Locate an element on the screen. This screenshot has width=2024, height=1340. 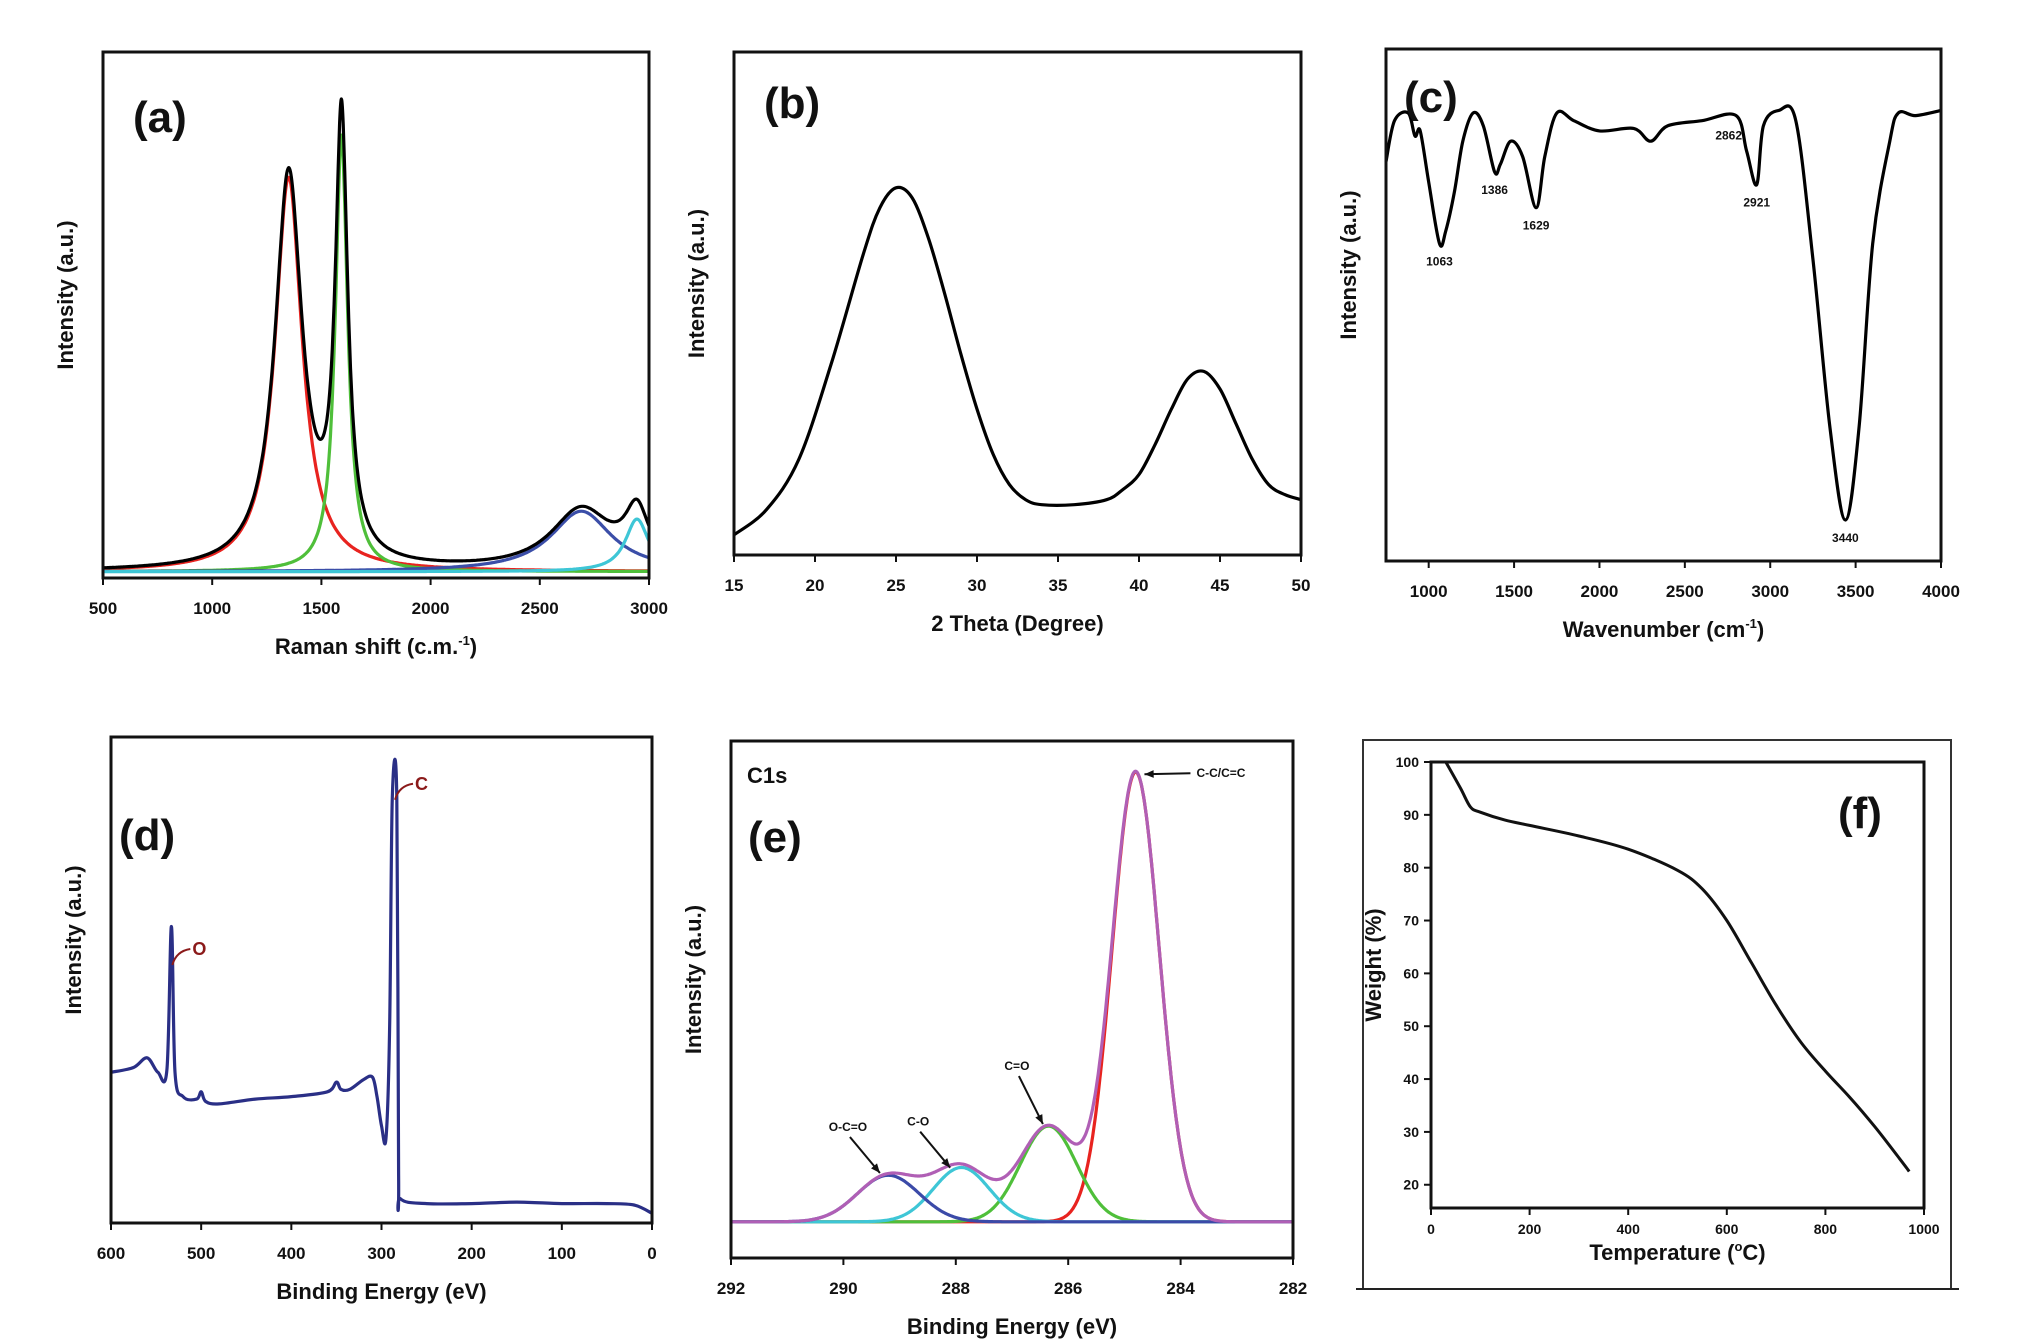
x-axis-label-end: C) is located at coordinates (1753, 1252).